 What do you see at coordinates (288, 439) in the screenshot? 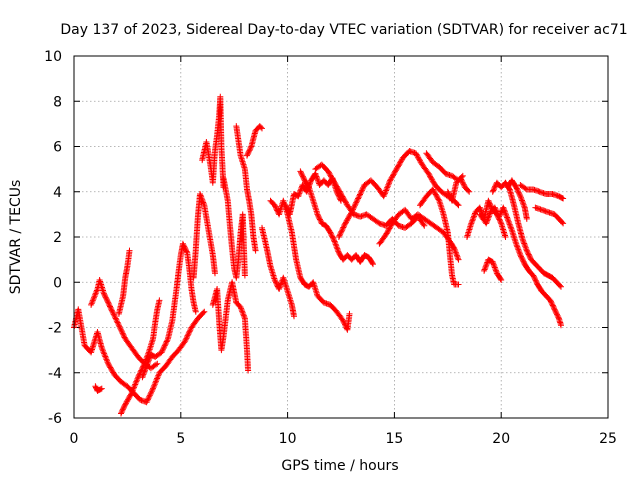
I see `x-tick-label: 10` at bounding box center [288, 439].